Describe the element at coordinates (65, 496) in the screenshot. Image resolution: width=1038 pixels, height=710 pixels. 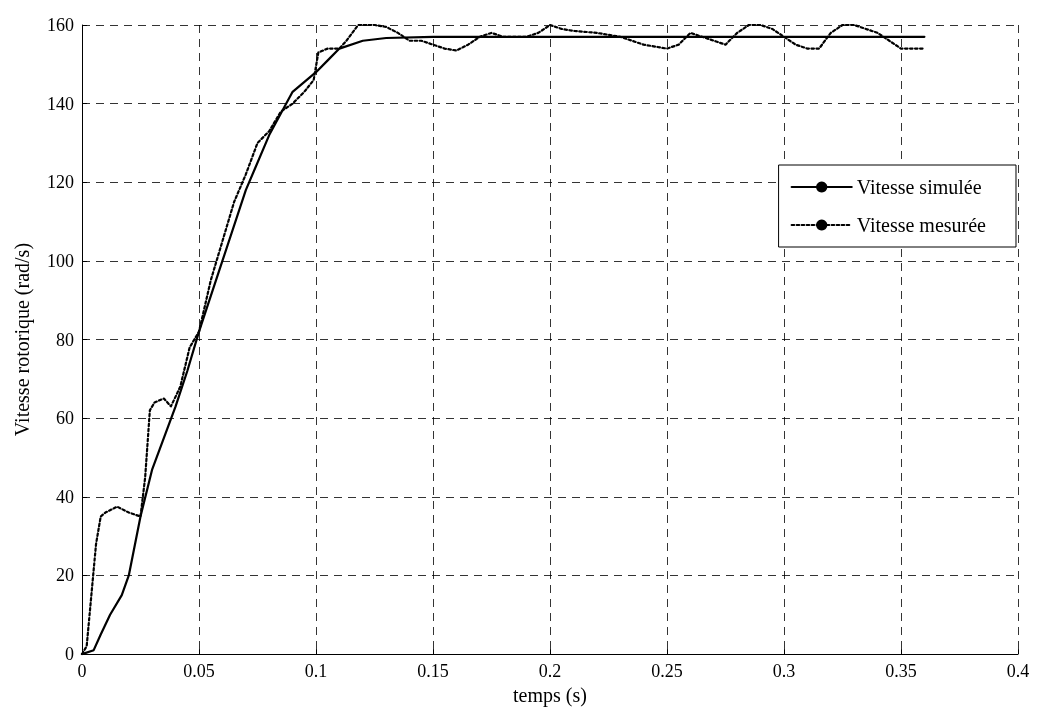
I see `y-tick-label: 40` at that location.